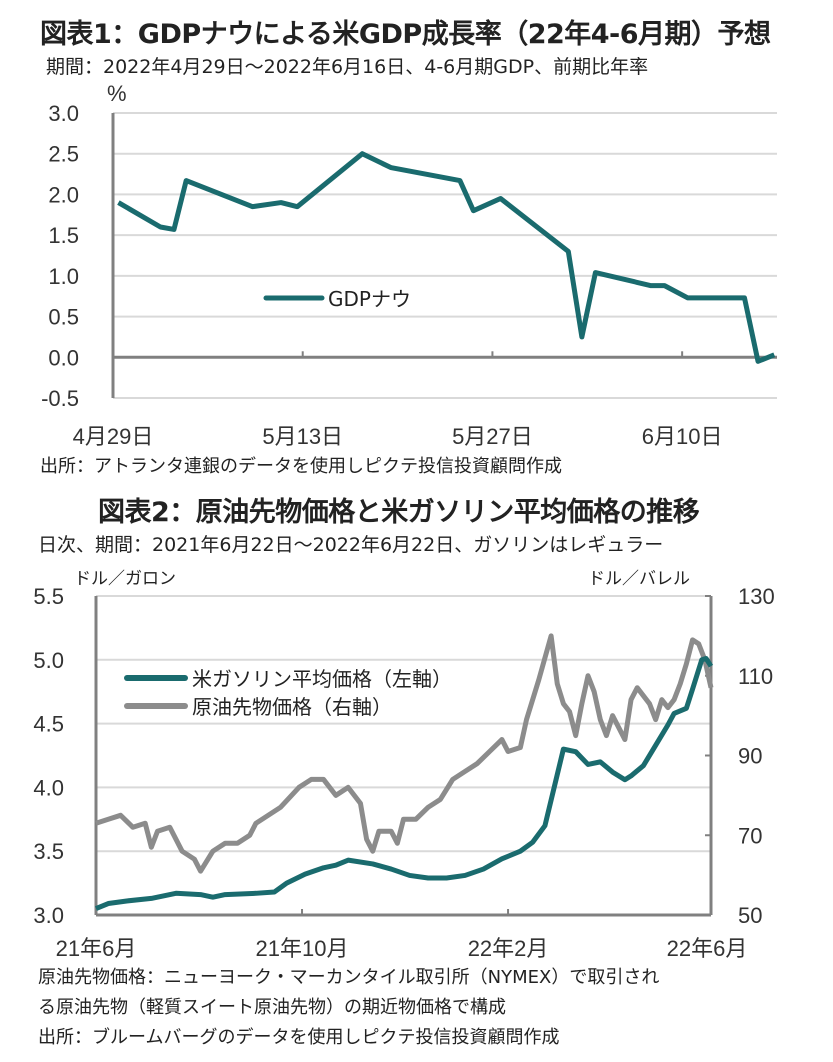  Describe the element at coordinates (48, 915) in the screenshot. I see `y-left-tick-label: 3.0` at that location.